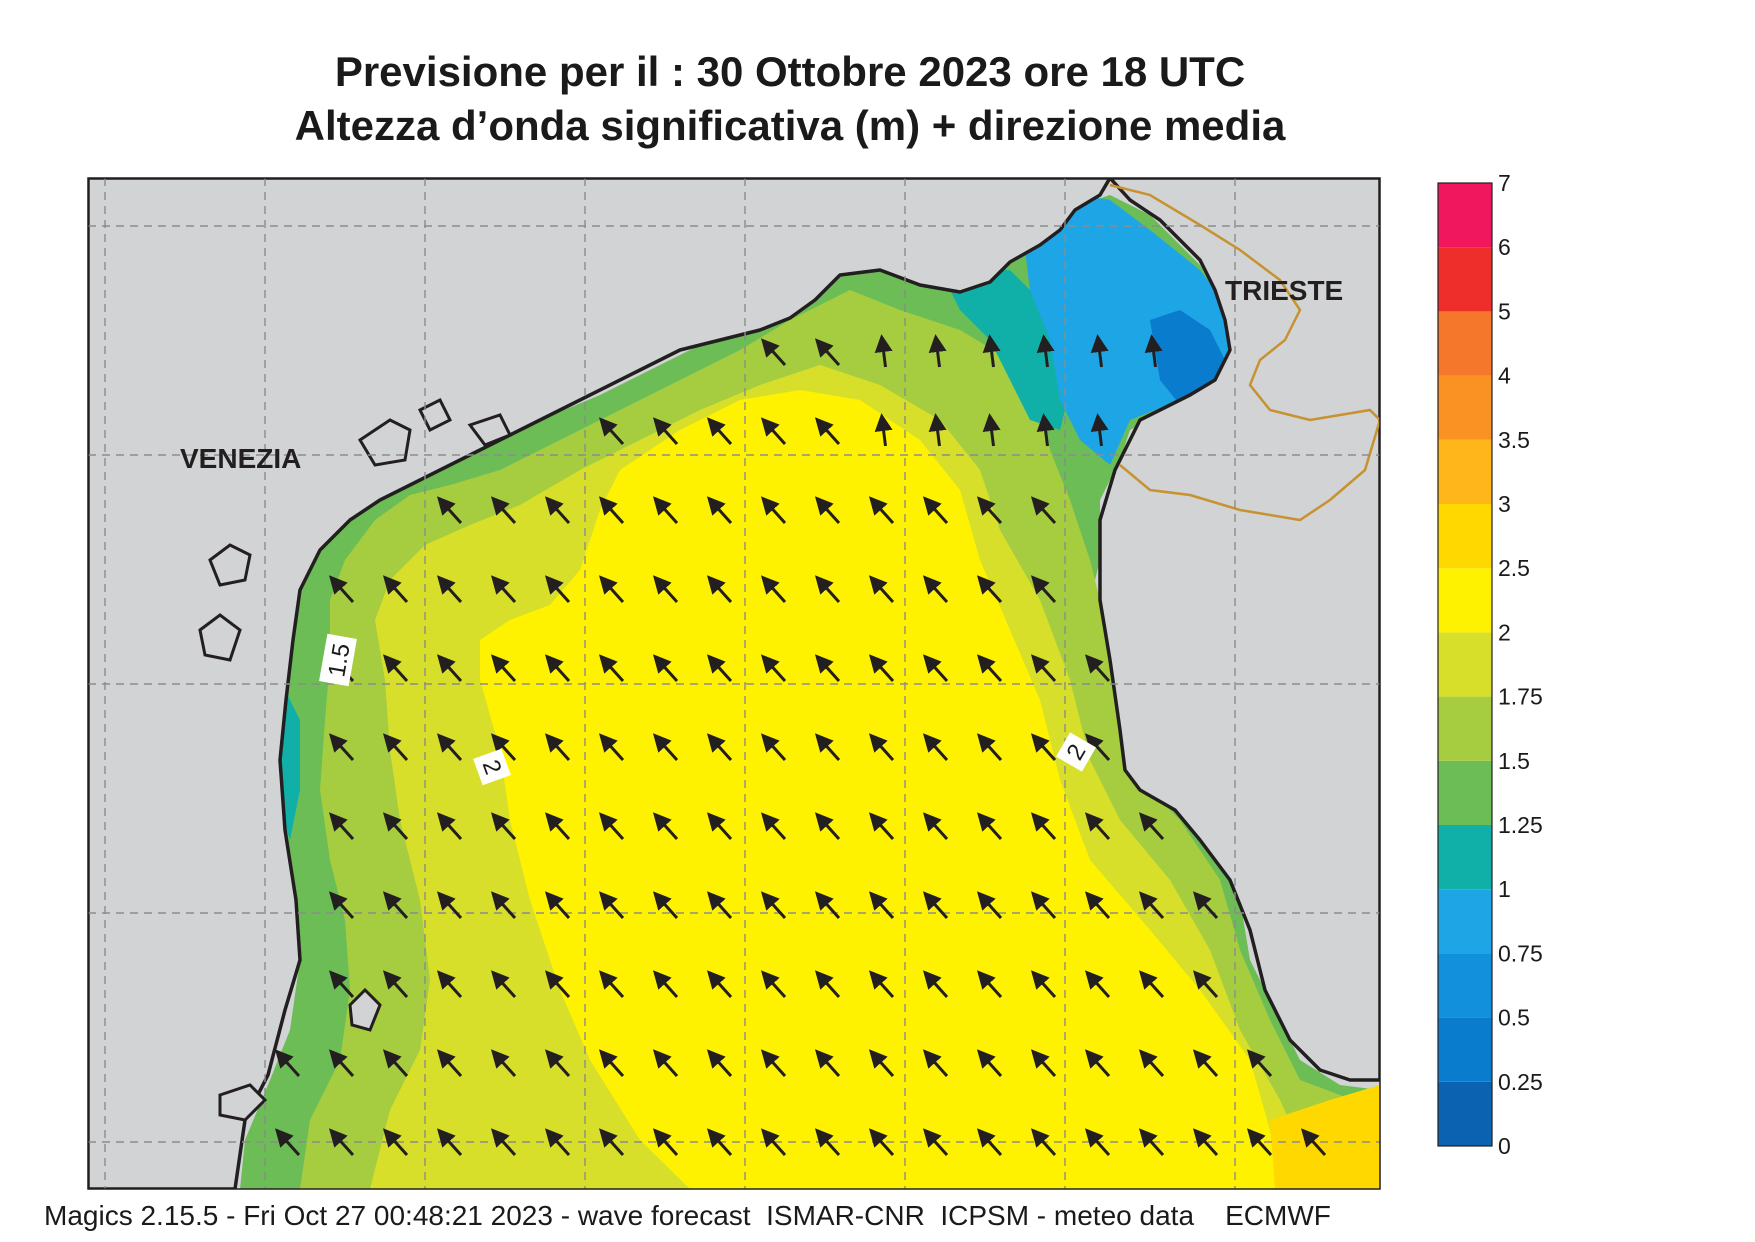 This screenshot has width=1755, height=1242. I want to click on legend-tick-label: 3.5, so click(1514, 440).